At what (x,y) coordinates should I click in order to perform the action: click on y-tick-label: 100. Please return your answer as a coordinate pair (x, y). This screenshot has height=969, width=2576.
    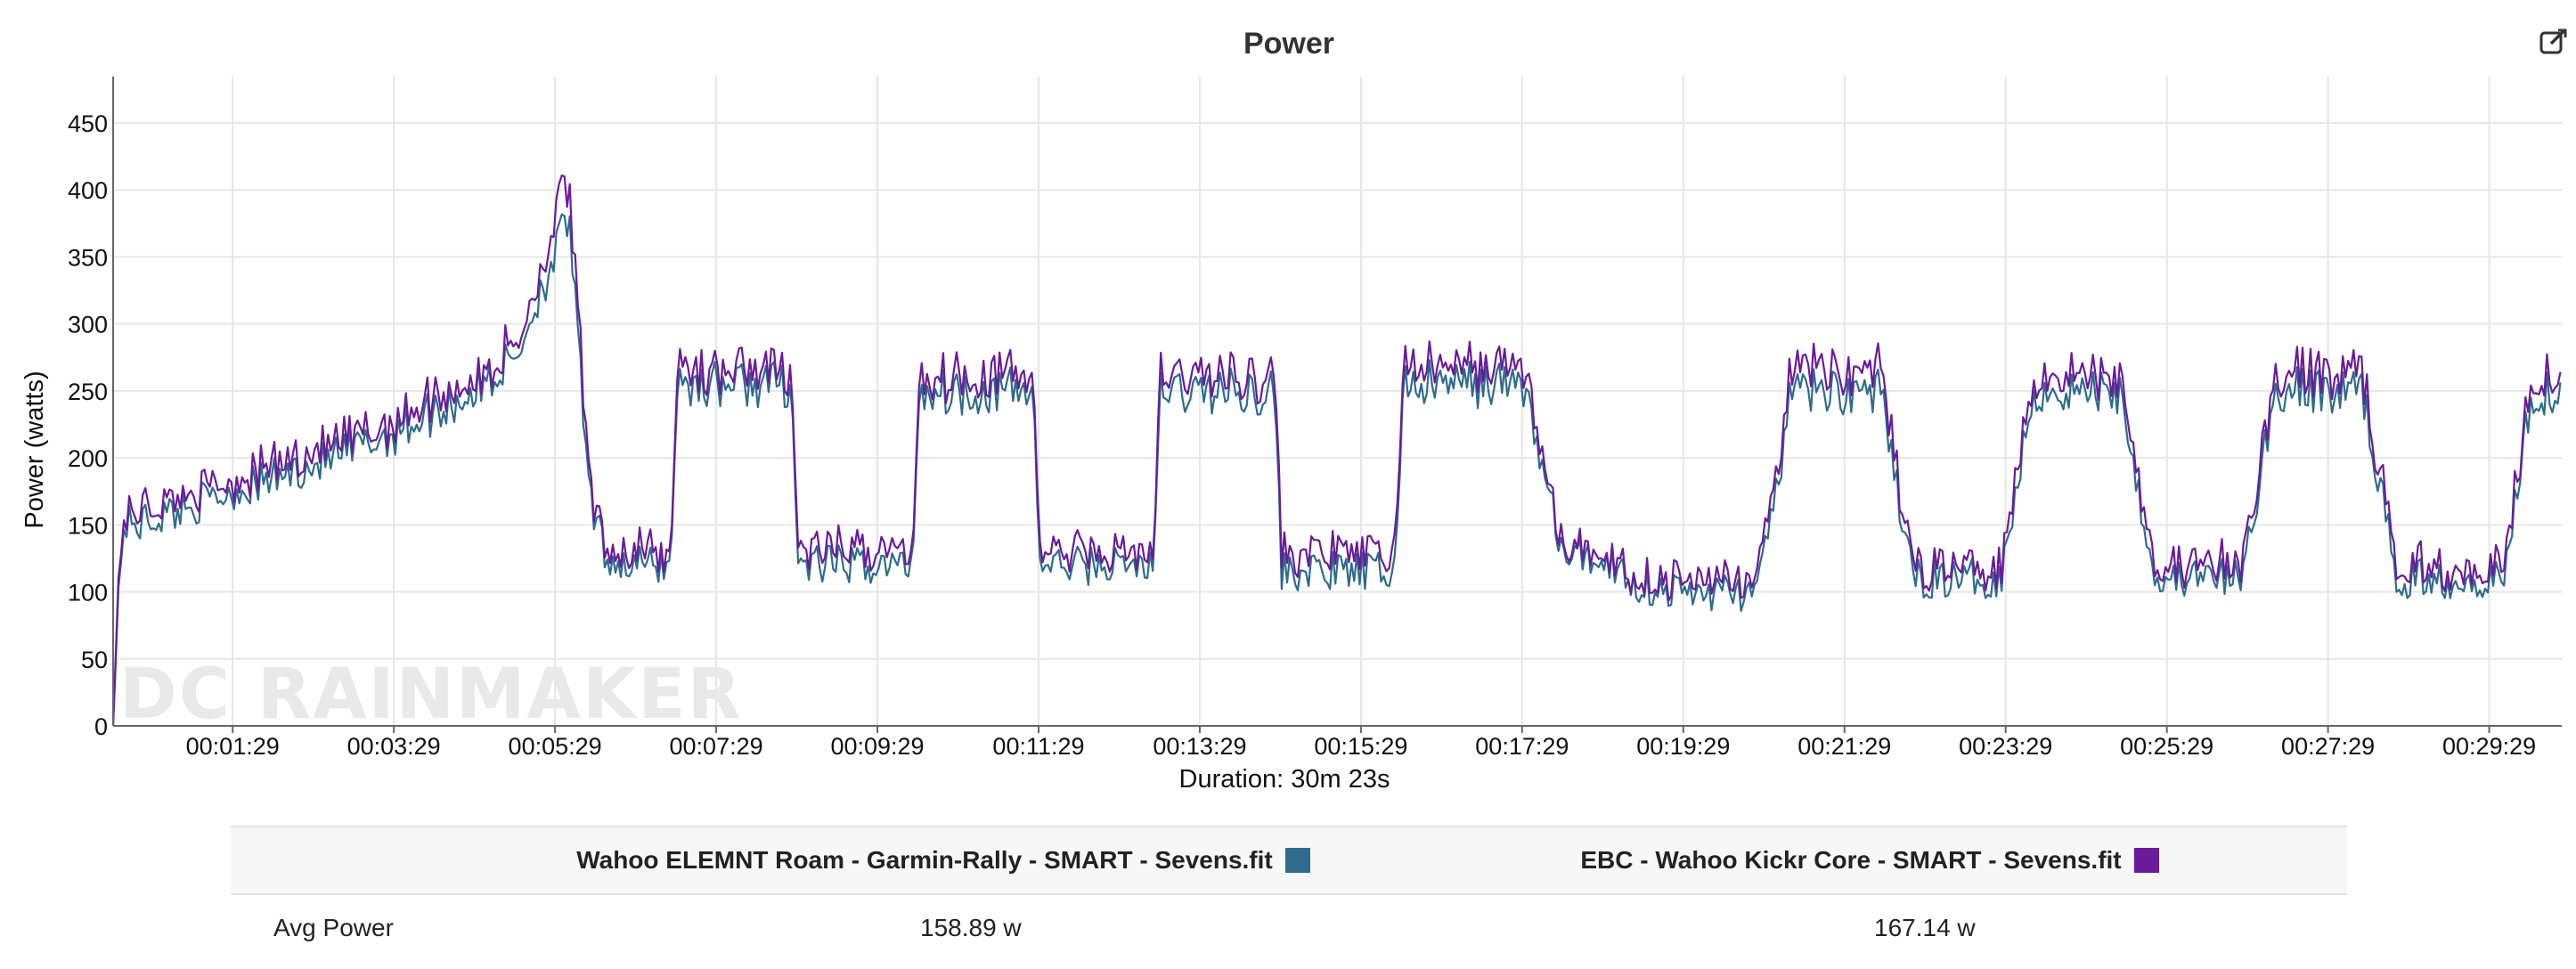
    Looking at the image, I should click on (88, 593).